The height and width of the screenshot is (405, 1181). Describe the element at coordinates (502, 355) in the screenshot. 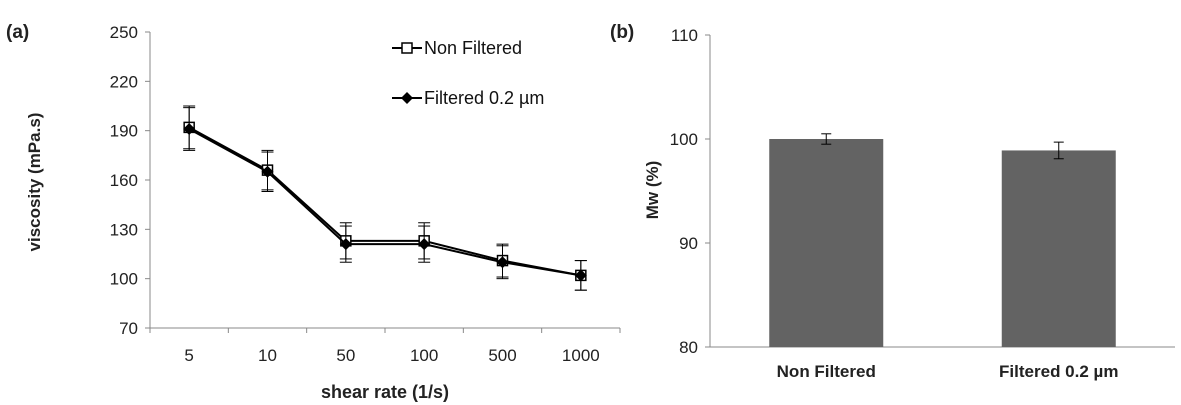

I see `x-tick-label: 500` at that location.